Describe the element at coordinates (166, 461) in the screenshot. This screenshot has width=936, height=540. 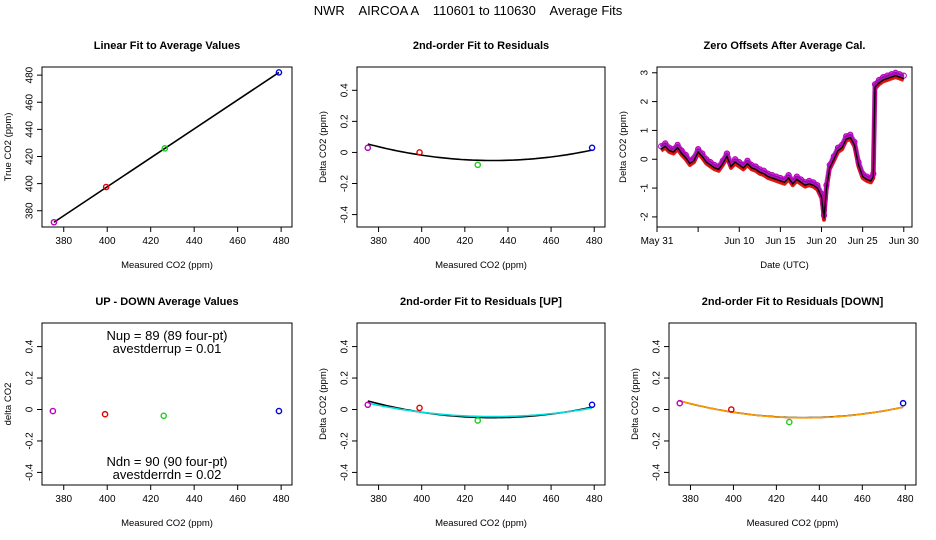
I see `ndn-annotation: Ndn = 90 (90 four-pt)` at that location.